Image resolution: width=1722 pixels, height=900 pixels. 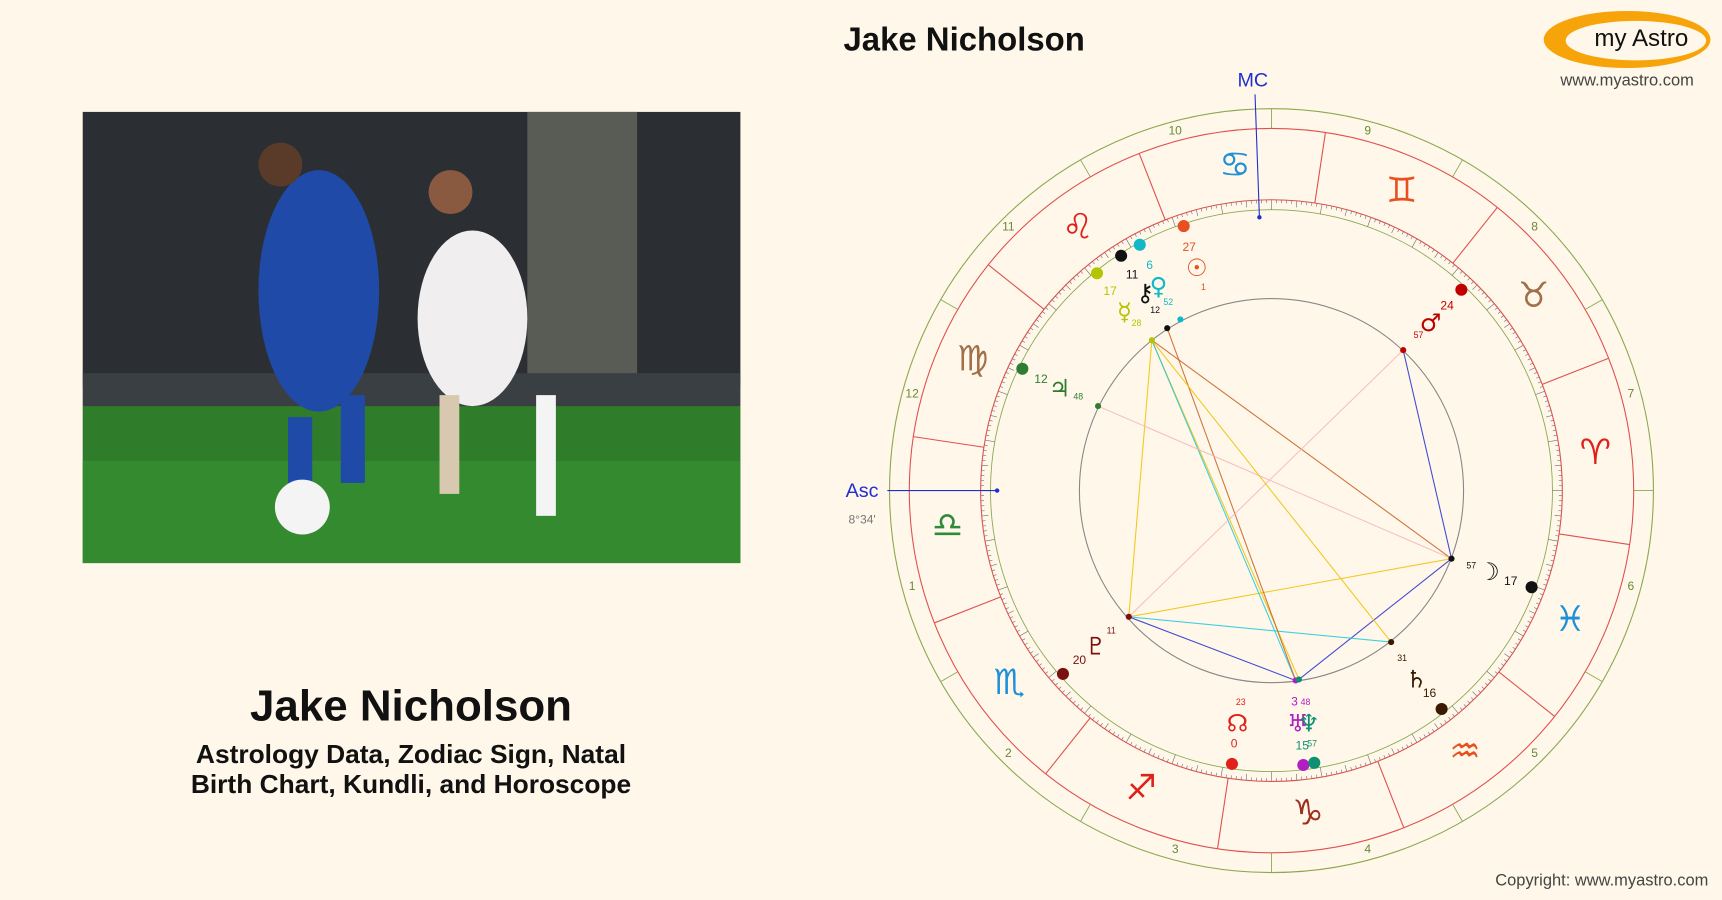 I want to click on zodiac-sign: ♍, so click(x=972, y=358).